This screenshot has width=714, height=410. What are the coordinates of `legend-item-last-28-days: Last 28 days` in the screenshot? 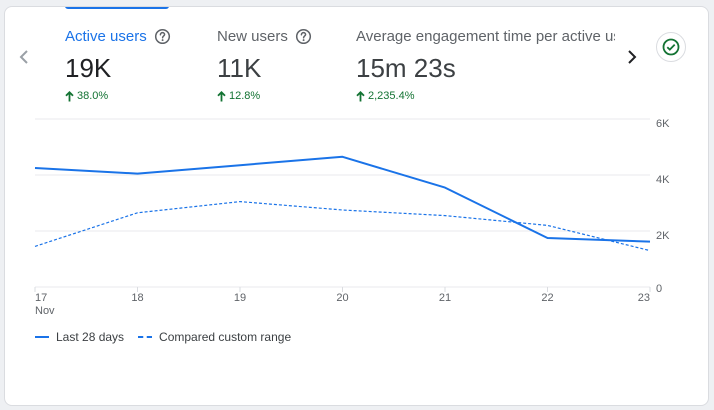 It's located at (79, 337).